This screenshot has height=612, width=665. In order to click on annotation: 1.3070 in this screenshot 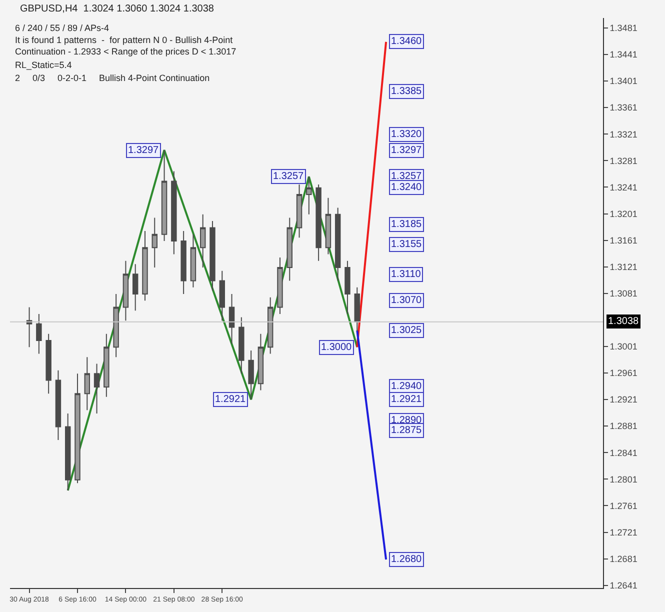, I will do `click(406, 300)`.